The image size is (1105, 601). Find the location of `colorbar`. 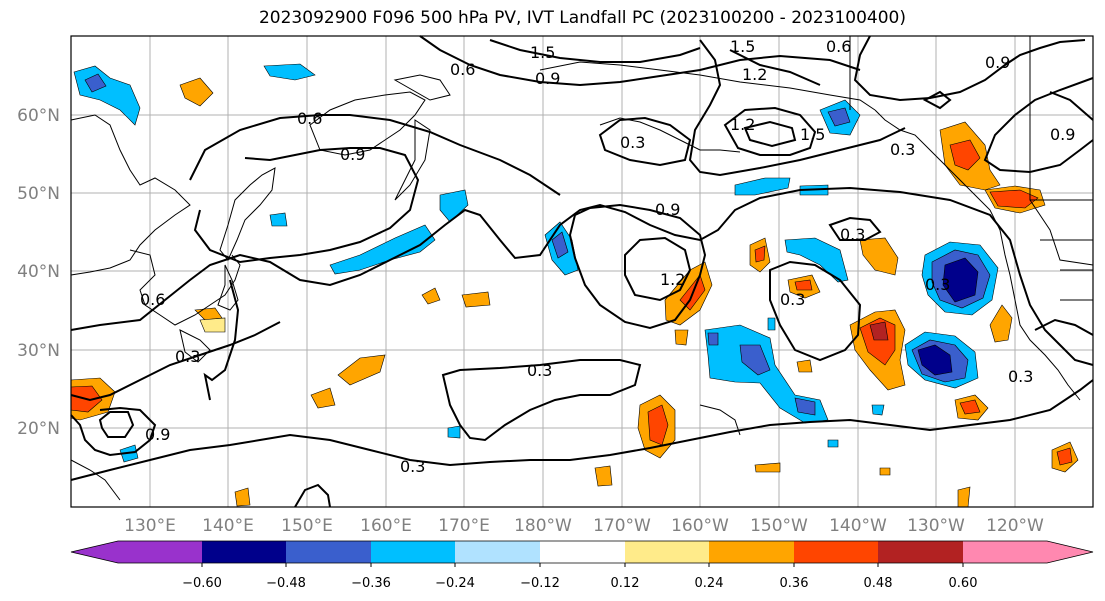

colorbar is located at coordinates (582, 553).